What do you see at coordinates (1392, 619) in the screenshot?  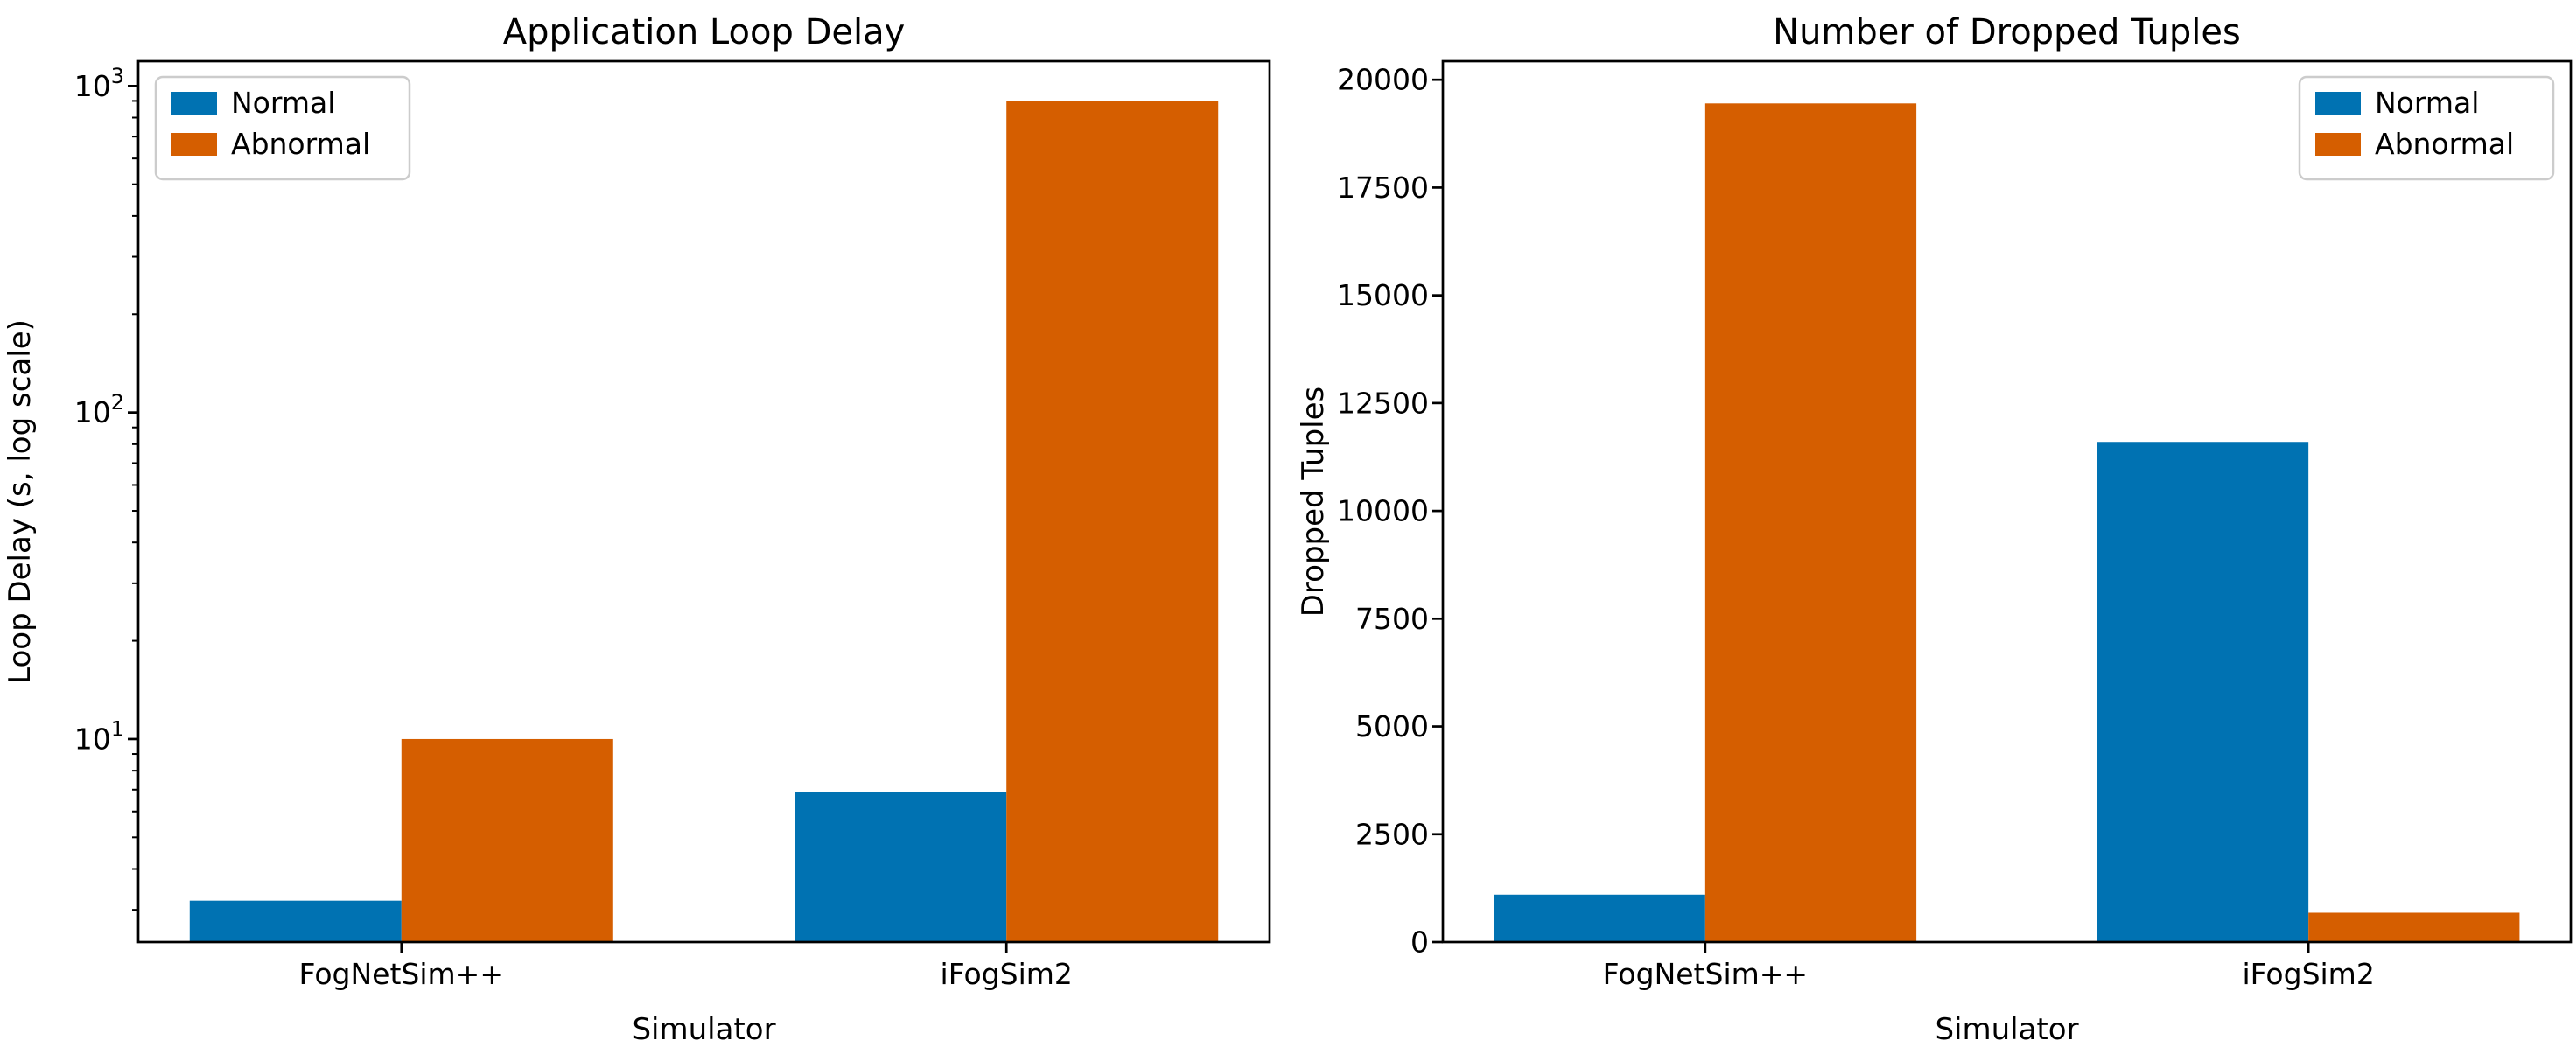 I see `y-tick-label: 7500` at bounding box center [1392, 619].